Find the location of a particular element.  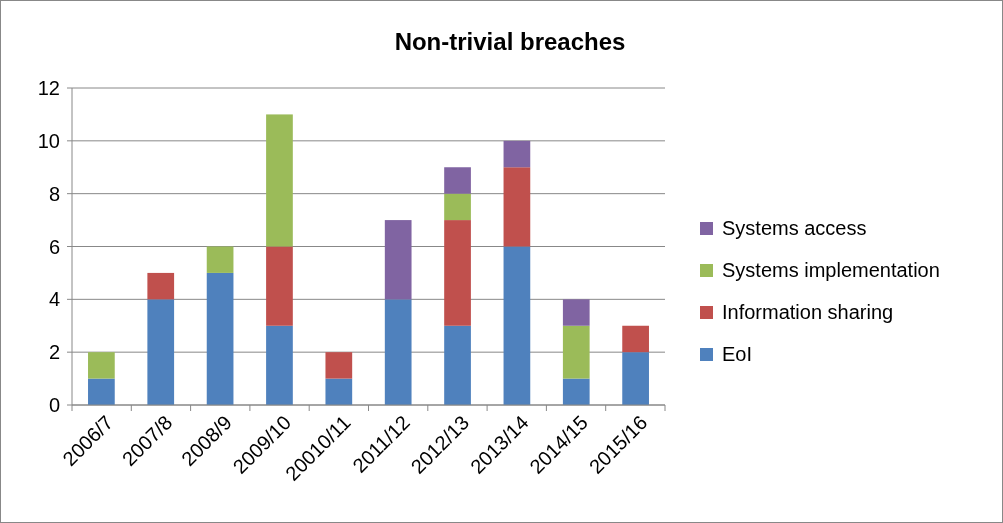

legend-label: Systems access is located at coordinates (794, 228).